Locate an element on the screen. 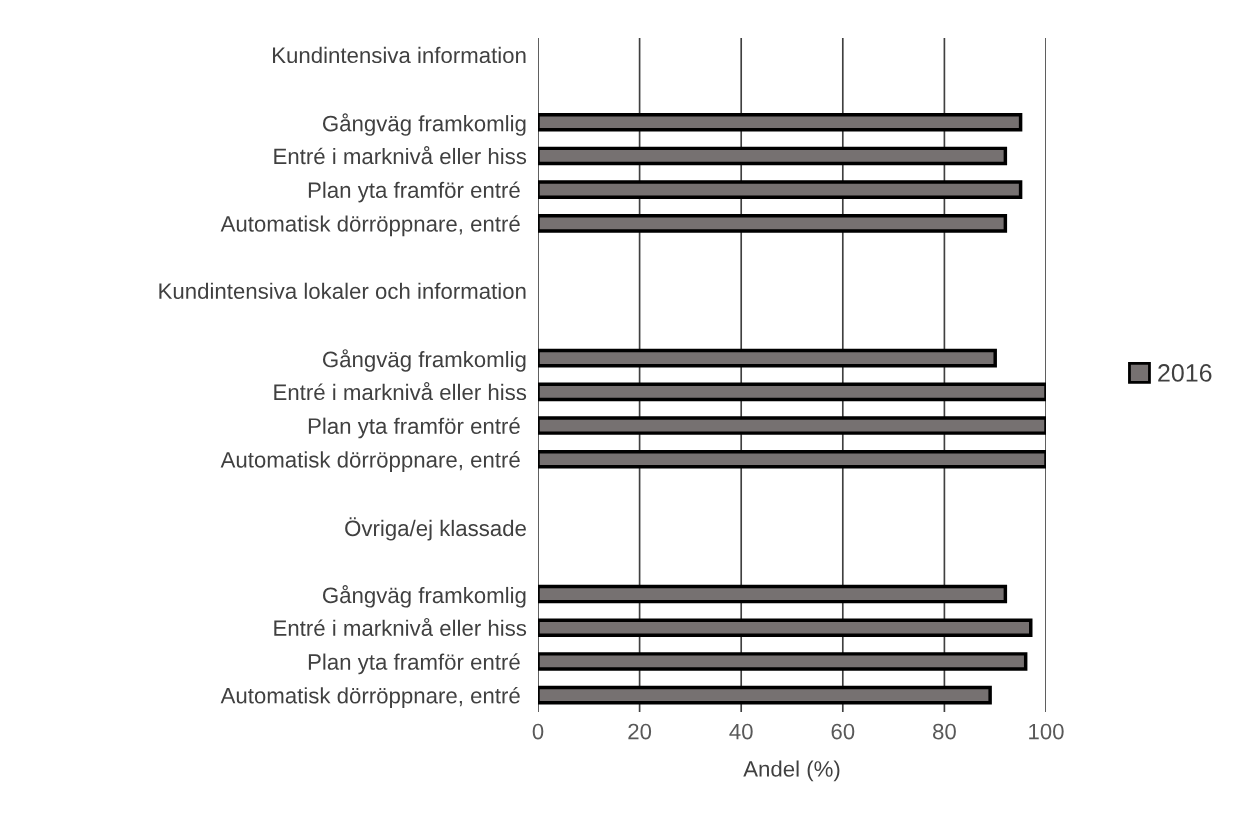  y-tick-label: Övriga/ej klassade is located at coordinates (435, 529).